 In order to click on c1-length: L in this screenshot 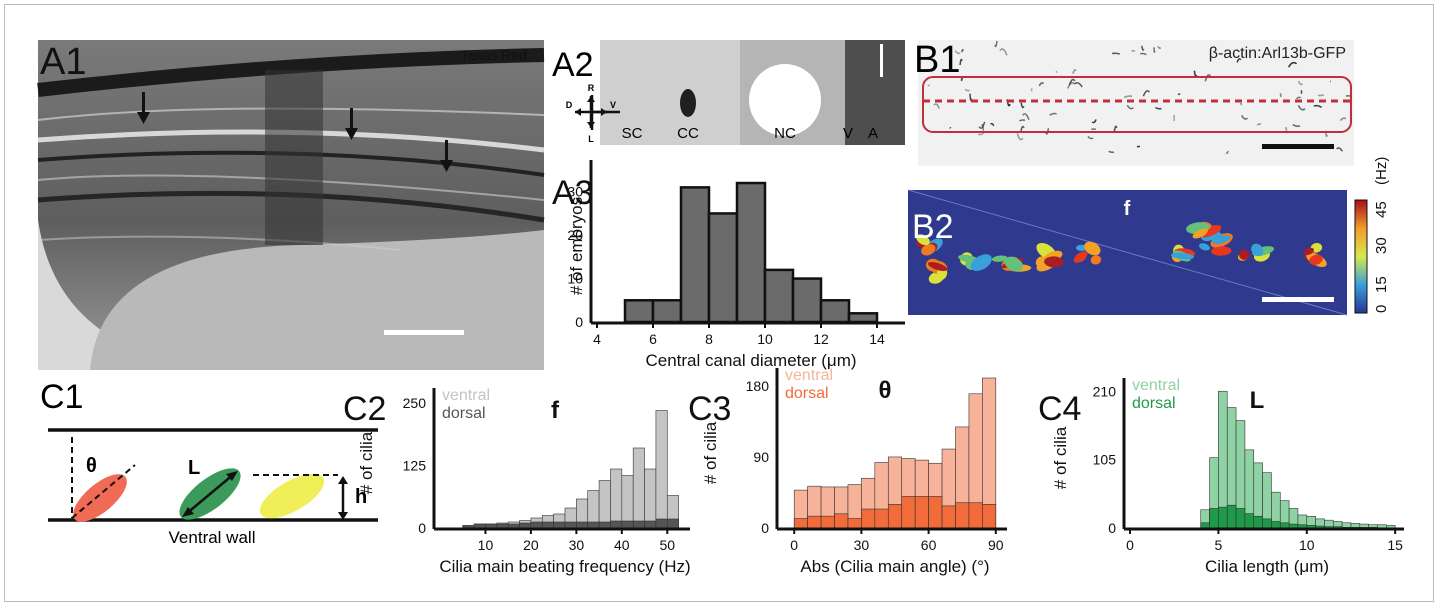, I will do `click(194, 468)`.